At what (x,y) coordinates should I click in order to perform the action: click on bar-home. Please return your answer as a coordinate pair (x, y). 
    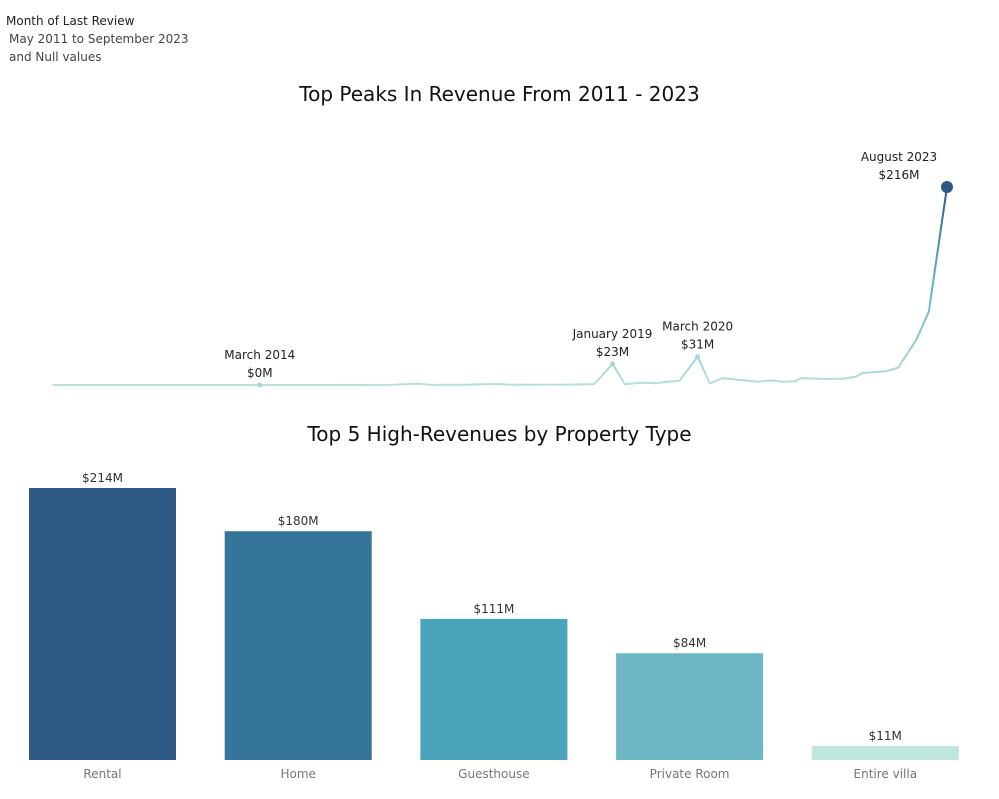
    Looking at the image, I should click on (298, 645).